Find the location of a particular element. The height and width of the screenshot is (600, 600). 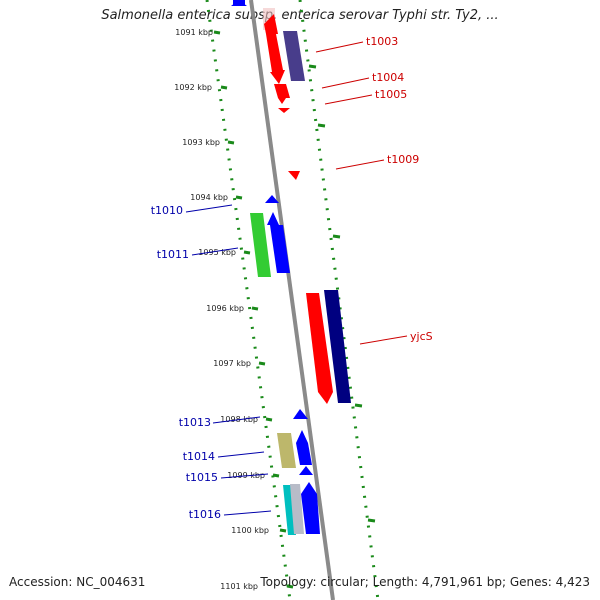

tick-label: 1094 kbp is located at coordinates (209, 197).